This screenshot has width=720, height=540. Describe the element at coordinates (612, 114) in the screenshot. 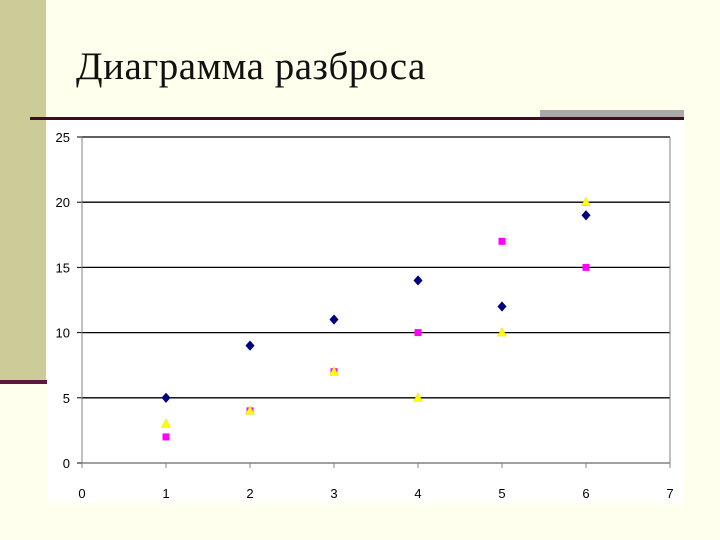

I see `title-rule-accent` at that location.